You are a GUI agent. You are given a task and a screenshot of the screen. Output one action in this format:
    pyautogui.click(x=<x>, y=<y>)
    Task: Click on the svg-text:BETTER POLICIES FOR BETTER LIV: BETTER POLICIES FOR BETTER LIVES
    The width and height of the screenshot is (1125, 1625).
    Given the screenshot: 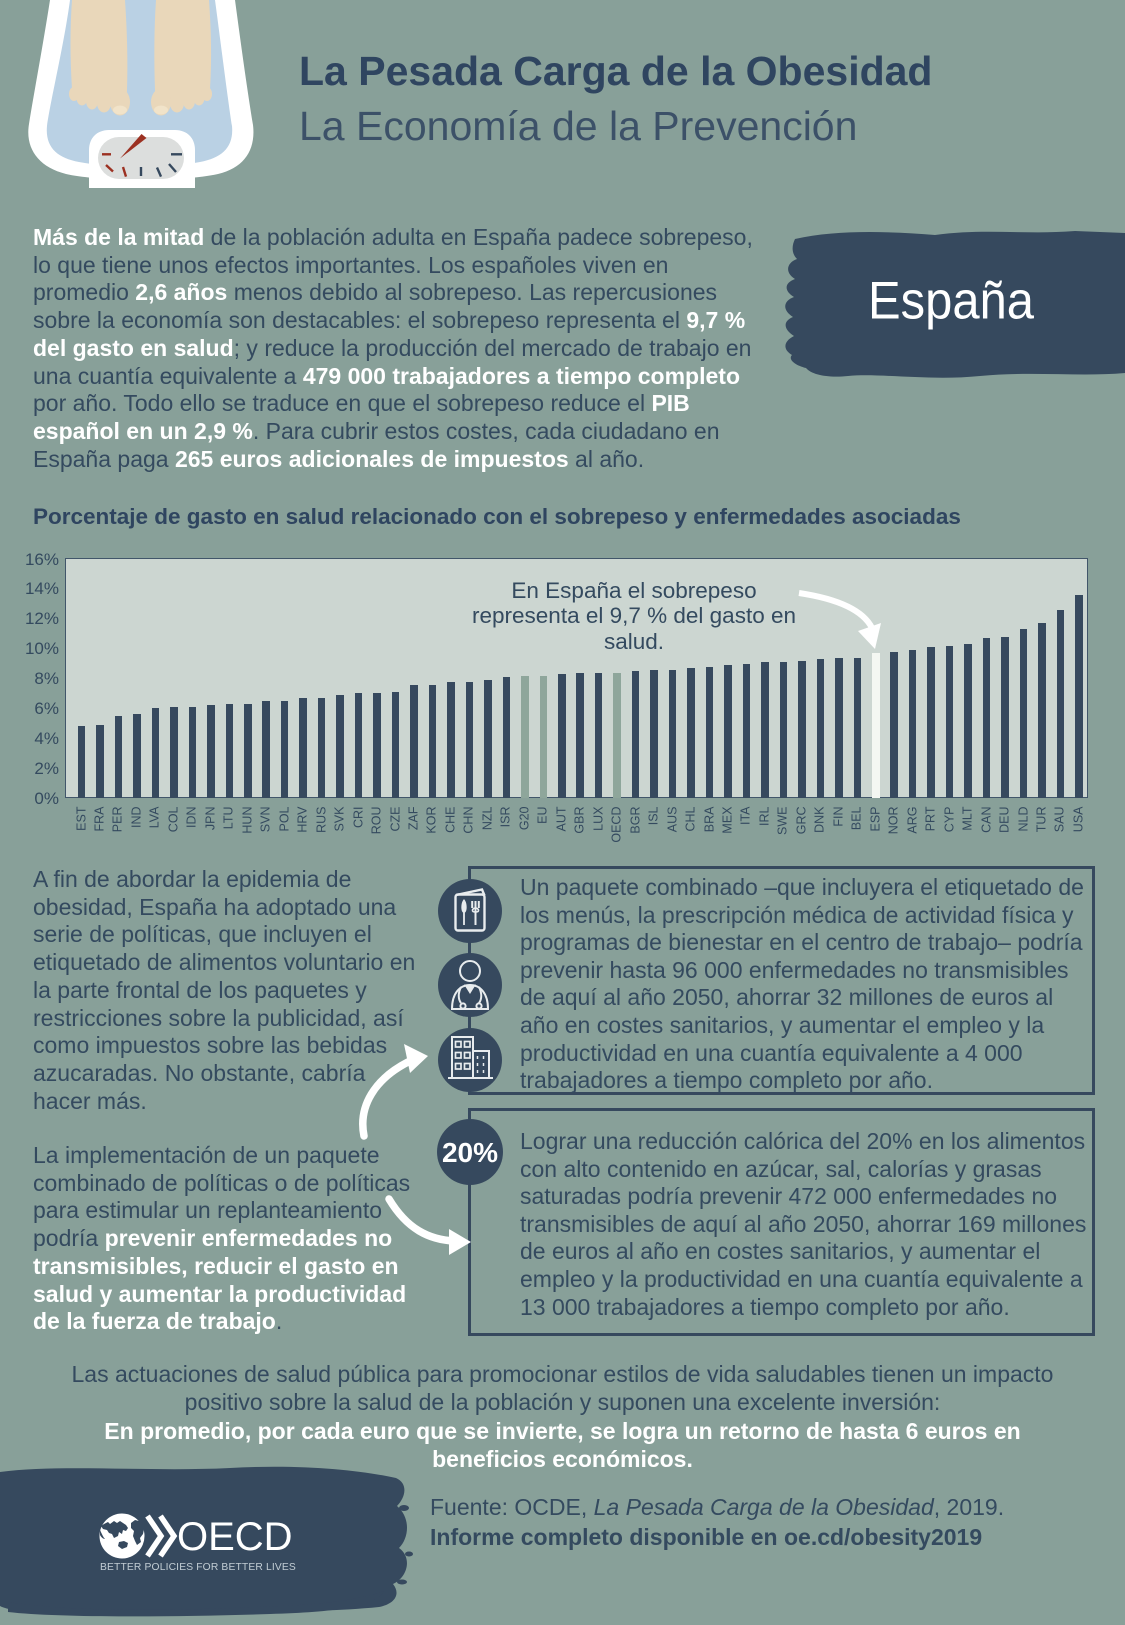 What is the action you would take?
    pyautogui.click(x=198, y=1567)
    